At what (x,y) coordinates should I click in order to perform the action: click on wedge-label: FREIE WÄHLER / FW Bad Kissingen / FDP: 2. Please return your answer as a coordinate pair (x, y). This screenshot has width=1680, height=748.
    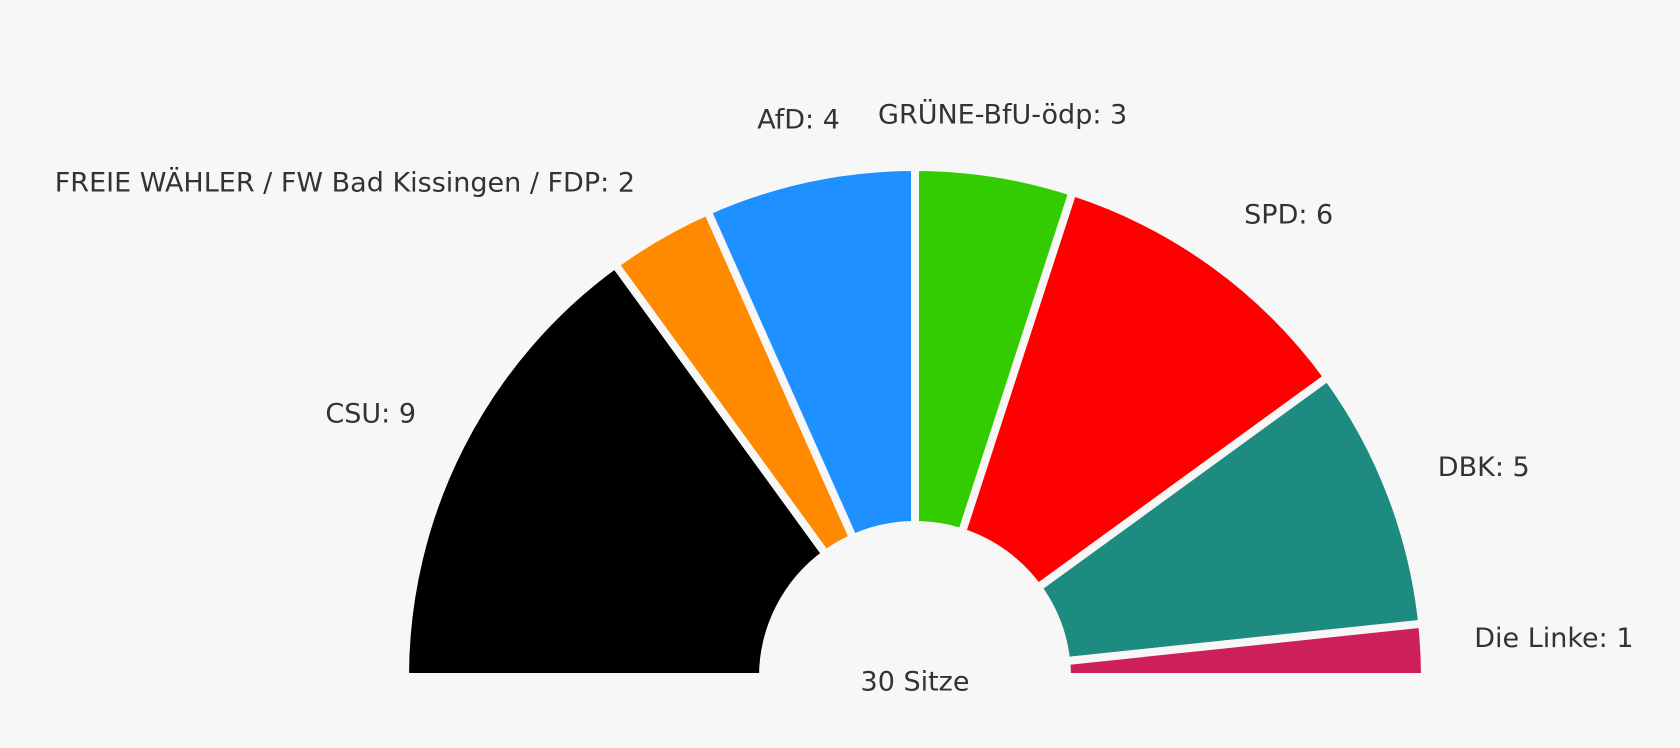
    Looking at the image, I should click on (345, 183).